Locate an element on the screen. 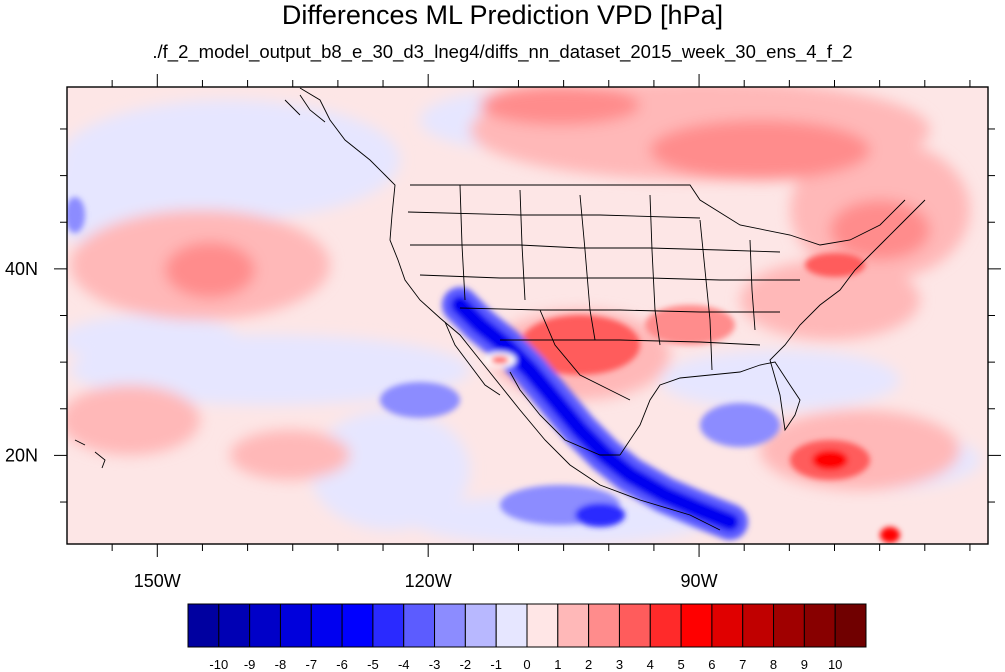  lat-tick-label: 40N is located at coordinates (21, 269).